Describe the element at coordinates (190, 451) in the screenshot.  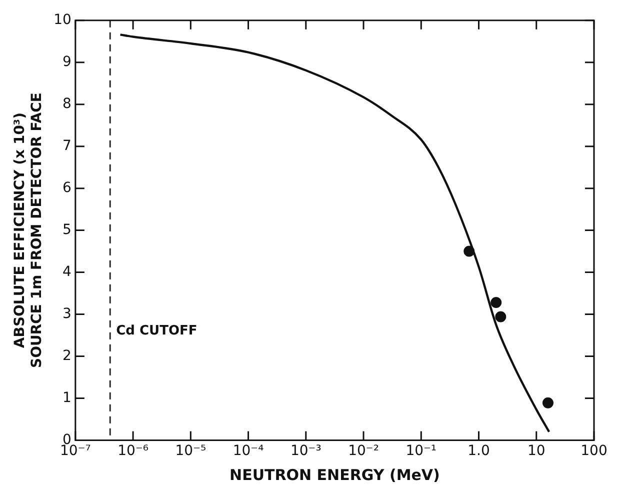
I see `x-tick-label: 10⁻⁵` at that location.